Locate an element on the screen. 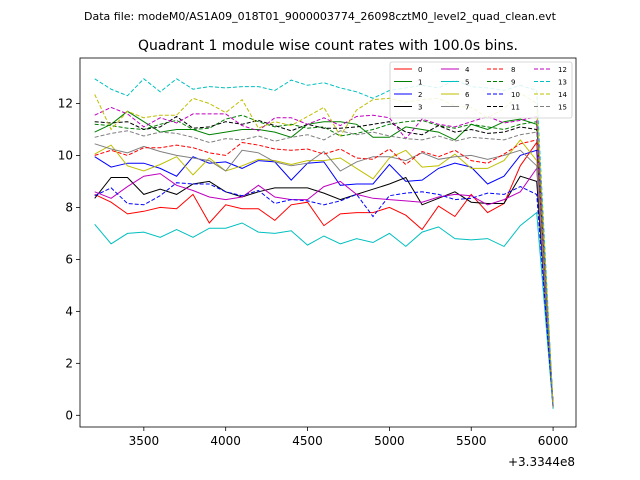 The width and height of the screenshot is (640, 480). legend-label-8: 8 is located at coordinates (513, 70).